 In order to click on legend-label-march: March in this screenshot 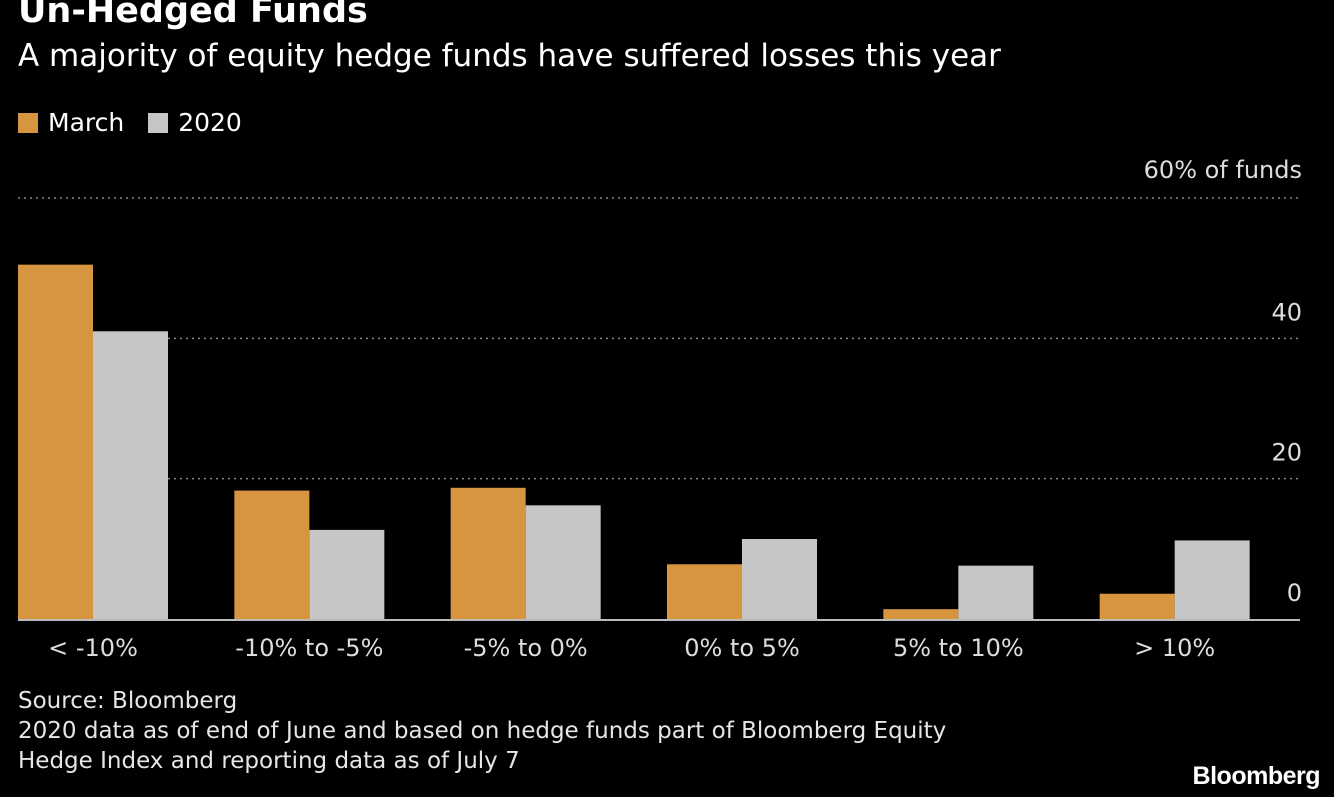, I will do `click(86, 122)`.